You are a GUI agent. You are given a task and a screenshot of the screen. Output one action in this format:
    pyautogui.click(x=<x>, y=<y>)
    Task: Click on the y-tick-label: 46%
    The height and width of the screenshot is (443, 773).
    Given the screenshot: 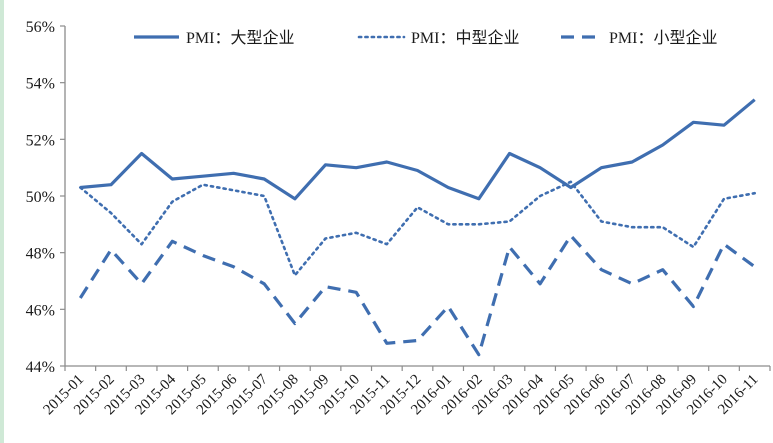 What is the action you would take?
    pyautogui.click(x=40, y=310)
    